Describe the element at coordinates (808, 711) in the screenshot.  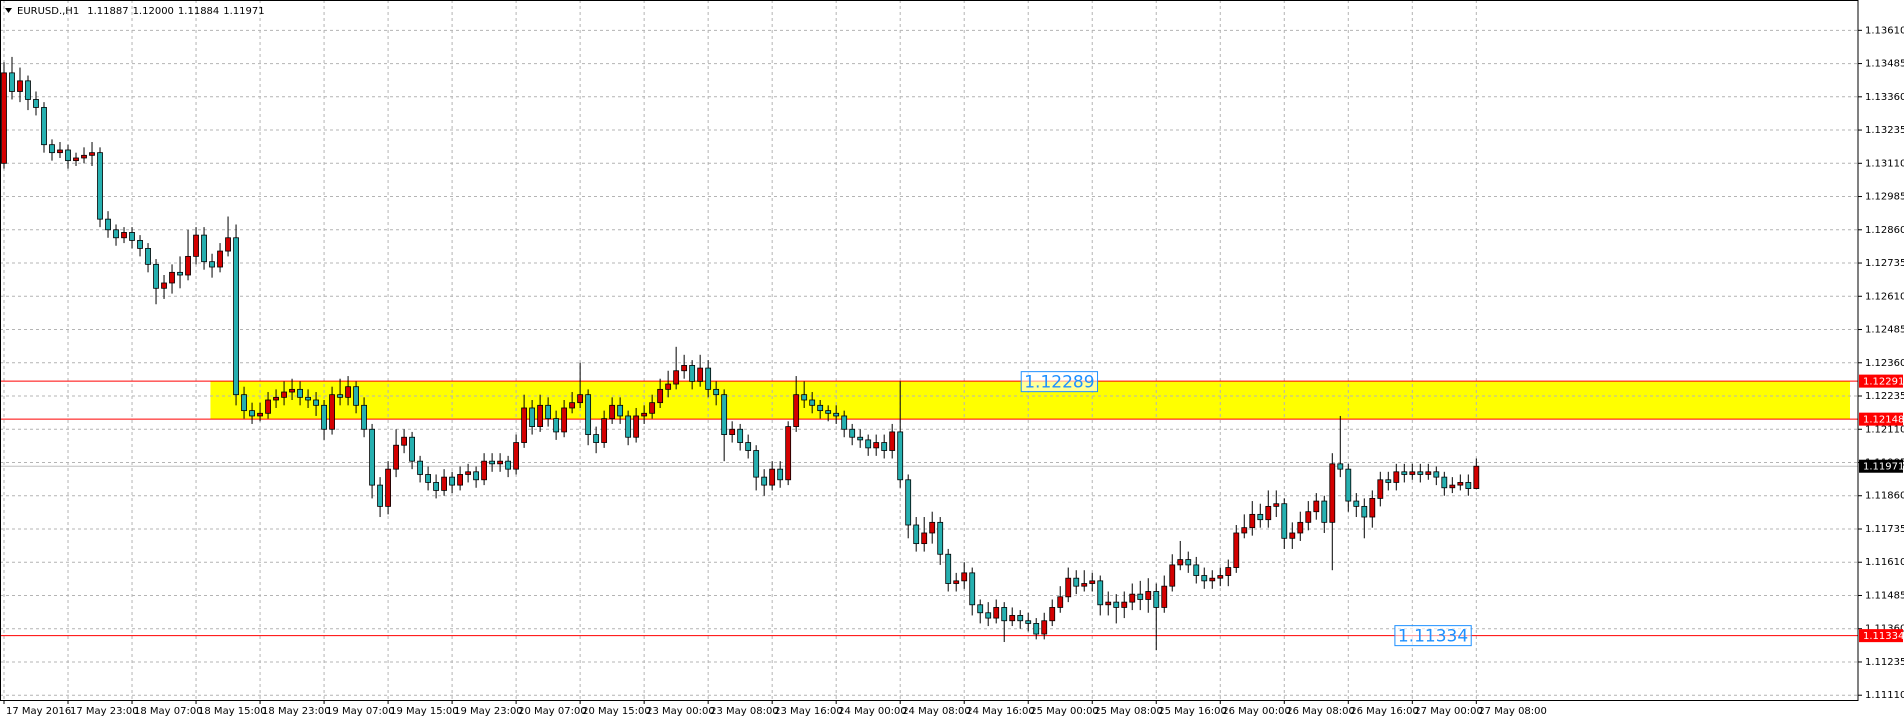
I see `x-tick-label: 23 May 16:00` at that location.